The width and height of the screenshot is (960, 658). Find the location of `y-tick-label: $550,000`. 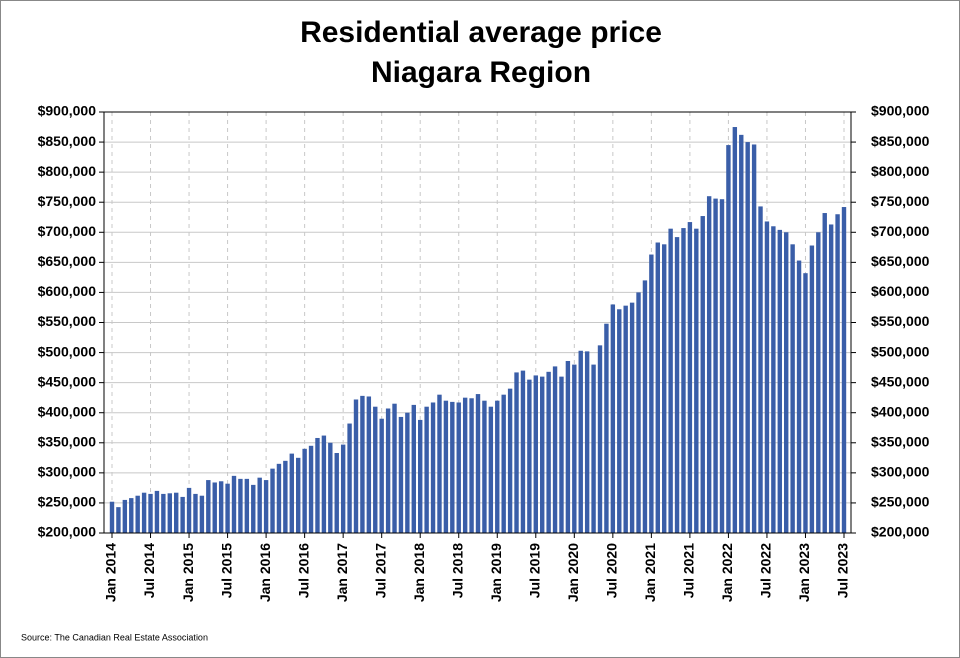

y-tick-label: $550,000 is located at coordinates (67, 321).